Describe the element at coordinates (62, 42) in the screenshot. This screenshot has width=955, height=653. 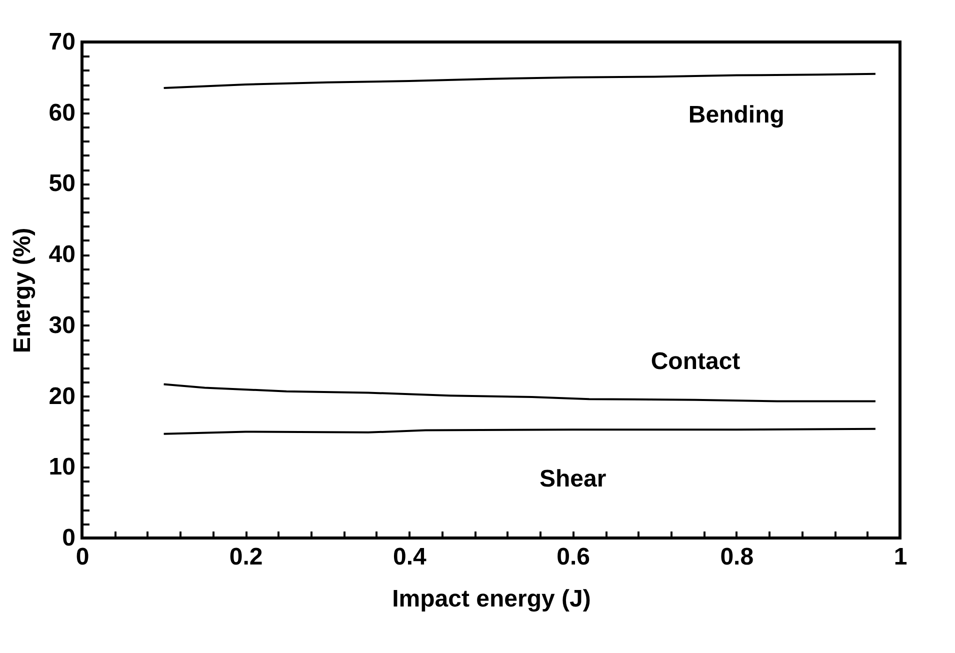
I see `y-tick-label: 70` at that location.